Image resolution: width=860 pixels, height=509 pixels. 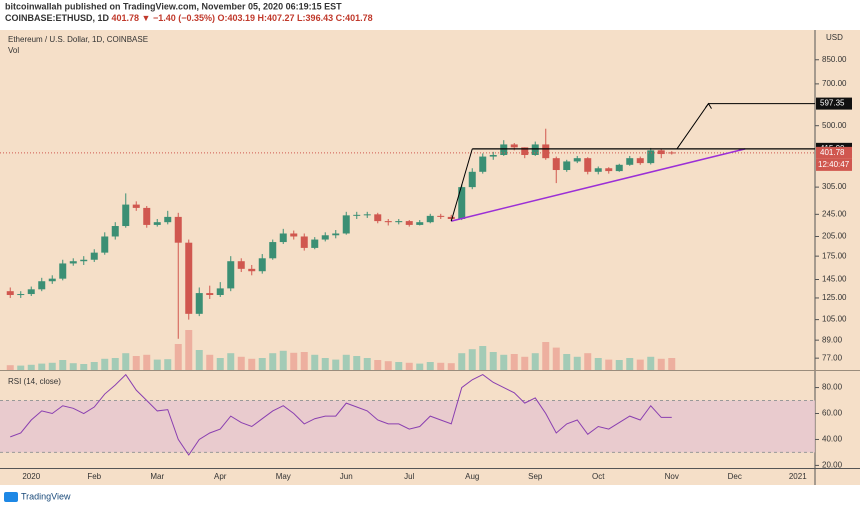 What do you see at coordinates (834, 125) in the screenshot?
I see `y-tick-label: 500.00` at bounding box center [834, 125].